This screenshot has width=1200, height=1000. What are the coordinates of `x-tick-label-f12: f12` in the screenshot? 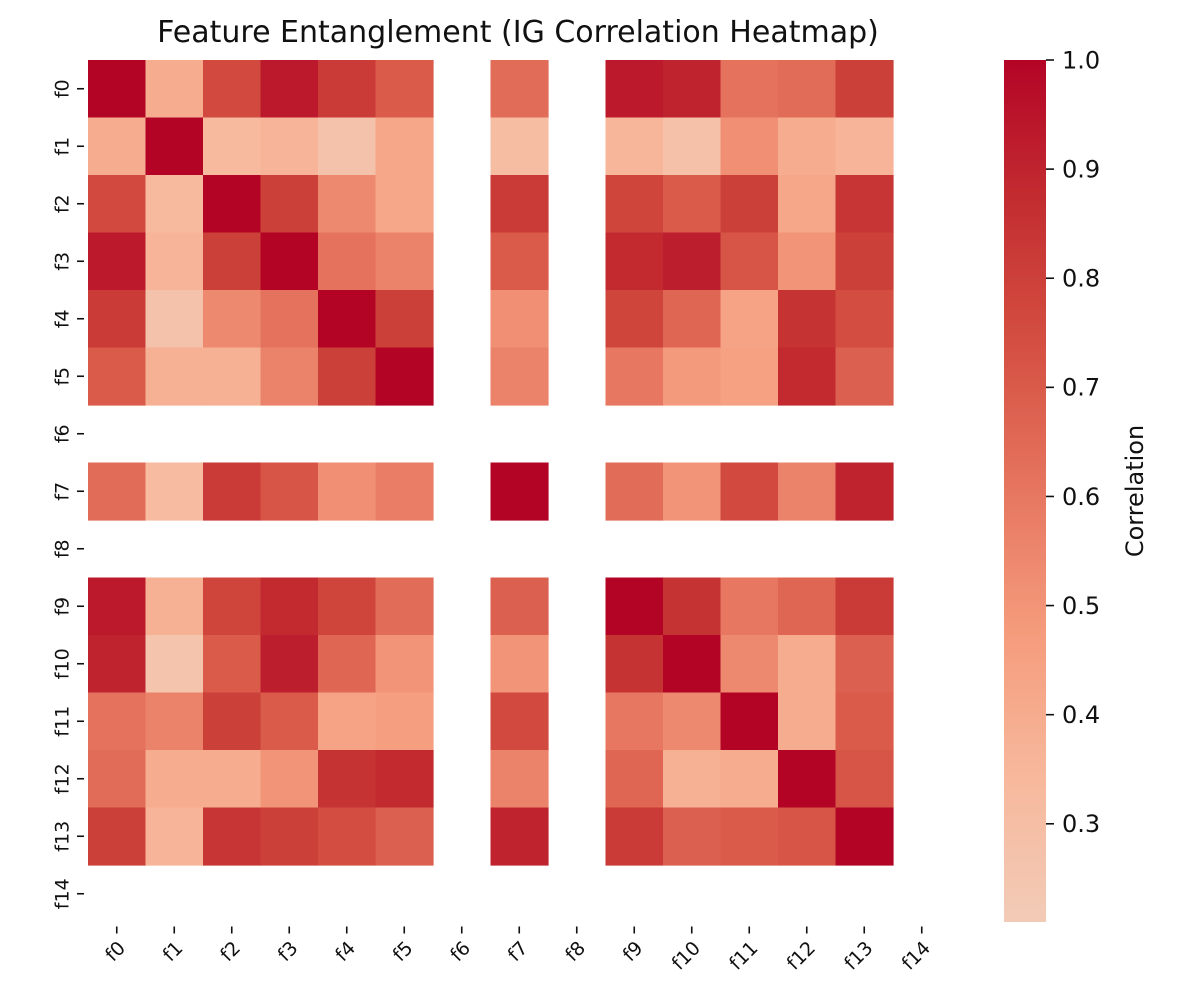 It's located at (801, 955).